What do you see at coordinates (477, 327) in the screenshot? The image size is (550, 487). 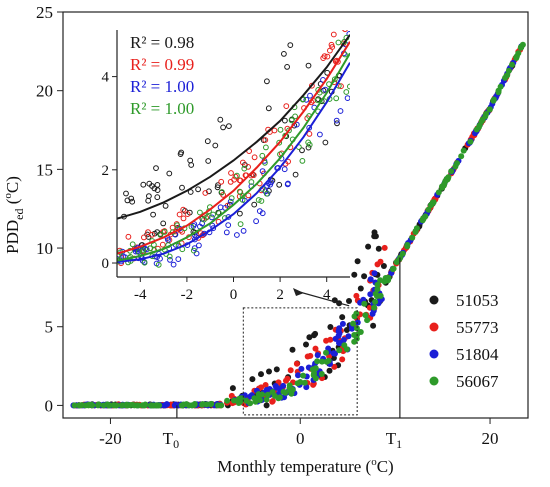 I see `legend-label-55773: 55773` at bounding box center [477, 327].